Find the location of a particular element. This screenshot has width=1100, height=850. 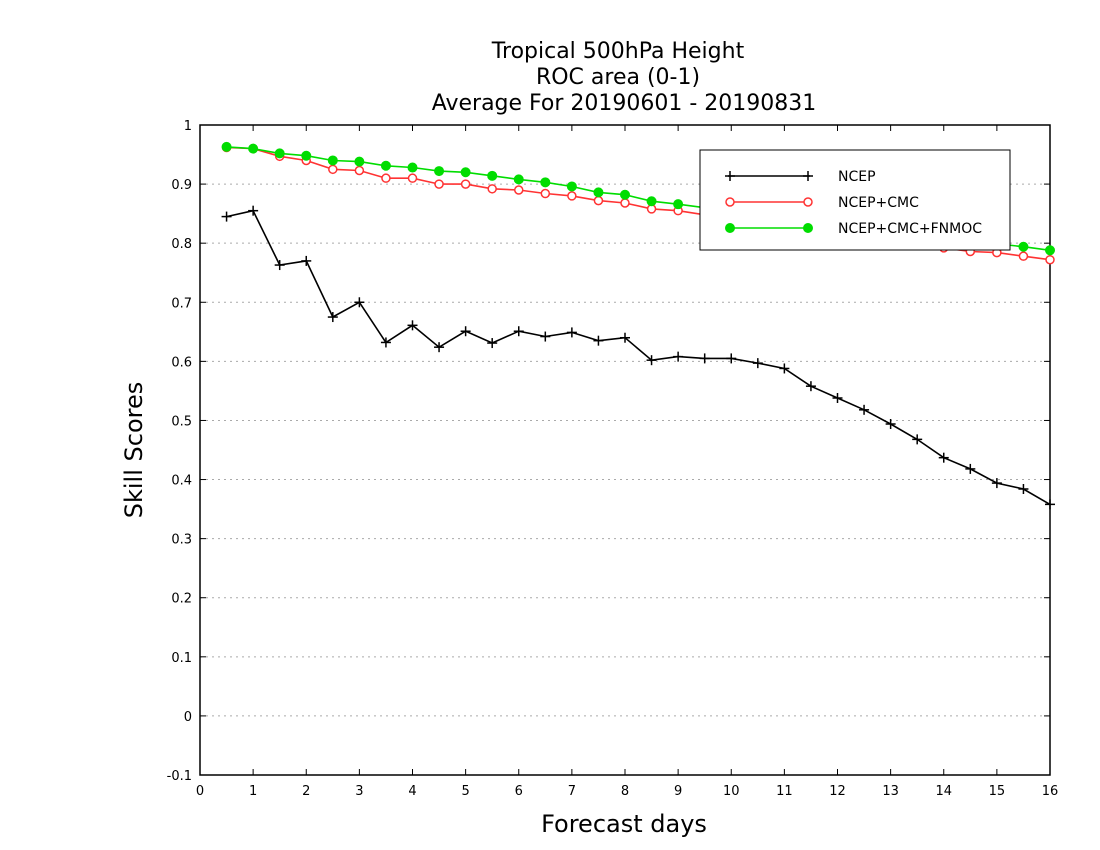

y-tick-label: 0.8 is located at coordinates (181, 244).